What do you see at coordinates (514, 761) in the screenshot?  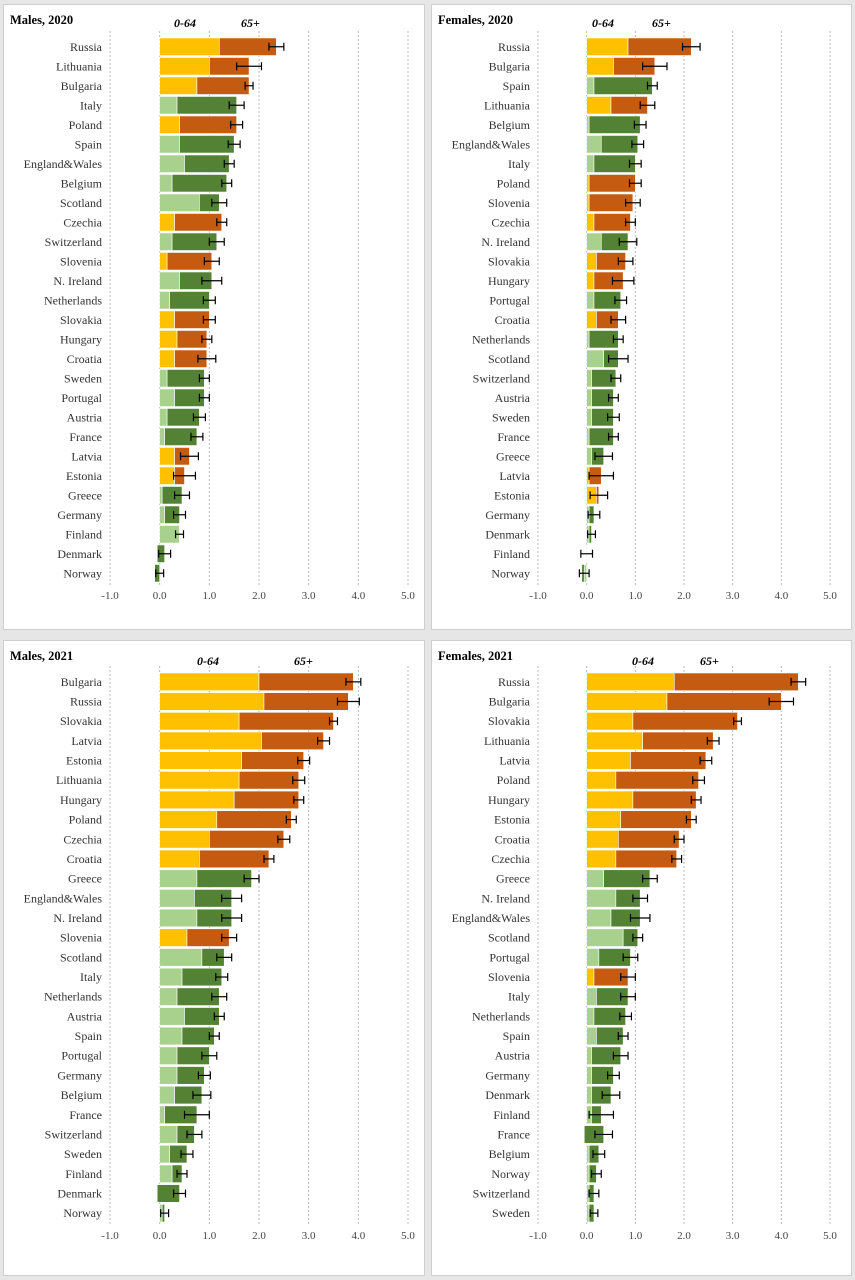 I see `country-label: Latvia` at bounding box center [514, 761].